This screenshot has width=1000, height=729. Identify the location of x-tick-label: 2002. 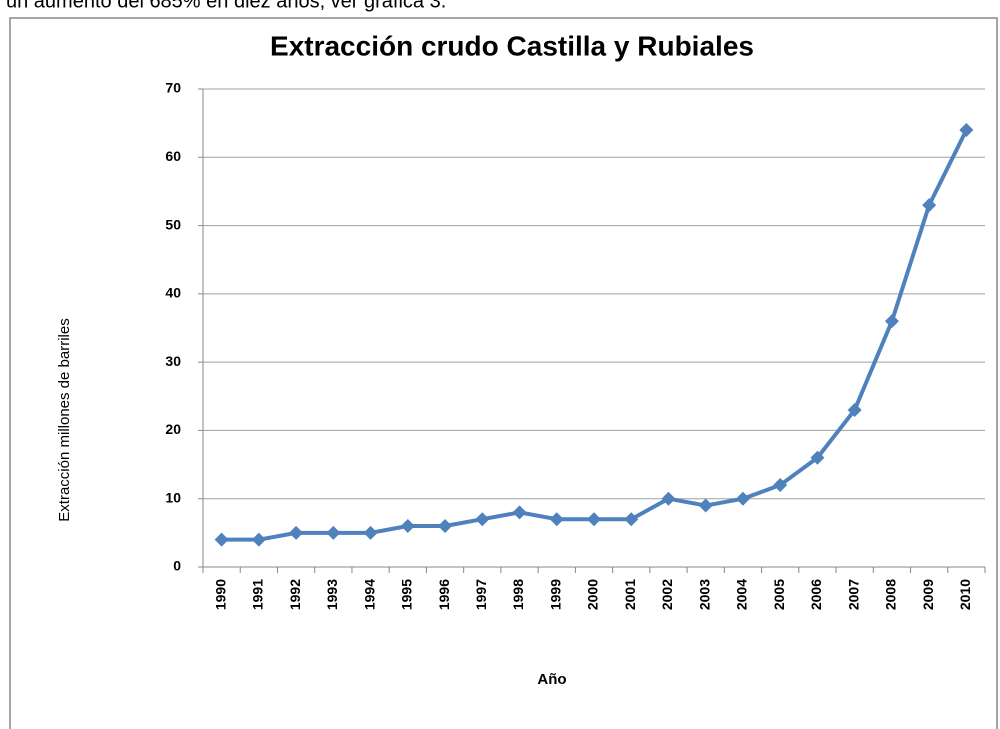
(667, 594).